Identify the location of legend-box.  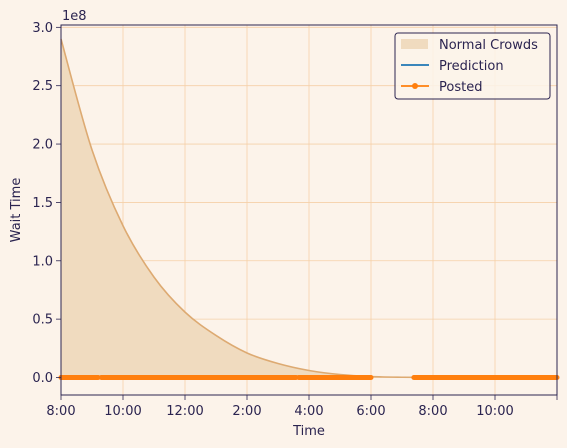
(472, 66).